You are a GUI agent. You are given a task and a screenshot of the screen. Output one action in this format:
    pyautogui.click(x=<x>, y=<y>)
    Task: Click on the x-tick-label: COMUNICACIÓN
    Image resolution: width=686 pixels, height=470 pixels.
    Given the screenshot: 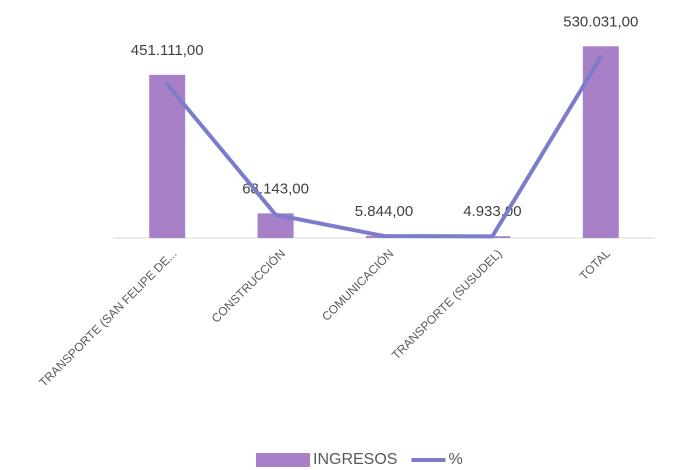 What is the action you would take?
    pyautogui.click(x=357, y=285)
    